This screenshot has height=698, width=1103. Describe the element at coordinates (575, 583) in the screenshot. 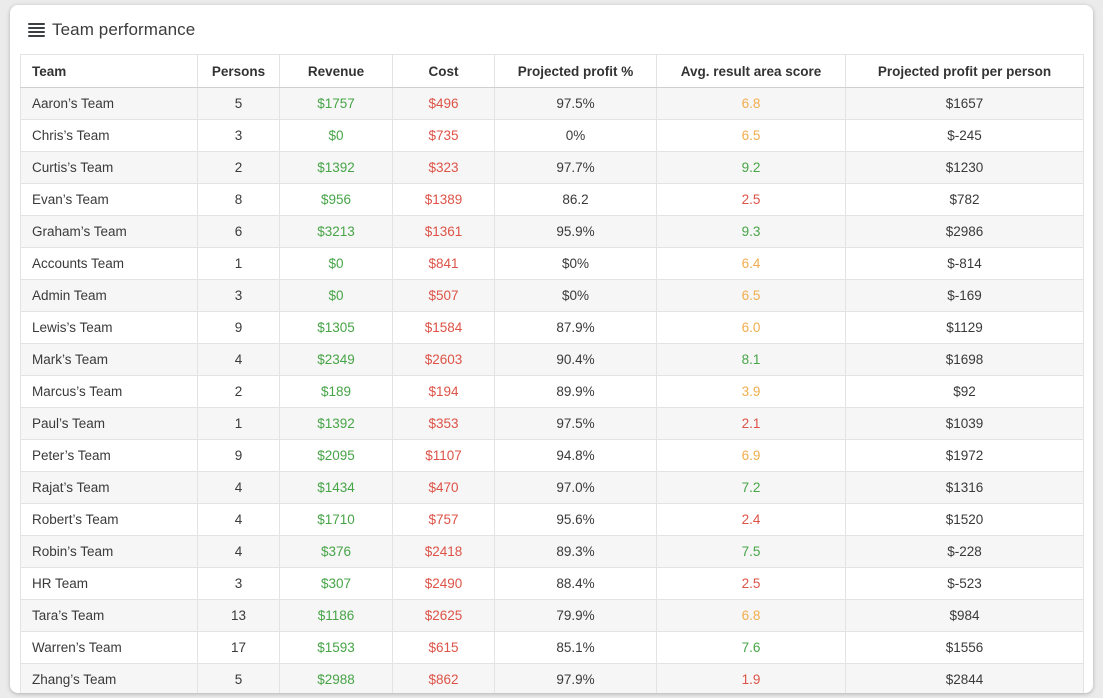

I see `cell-profit_pct: 88.4%` at that location.